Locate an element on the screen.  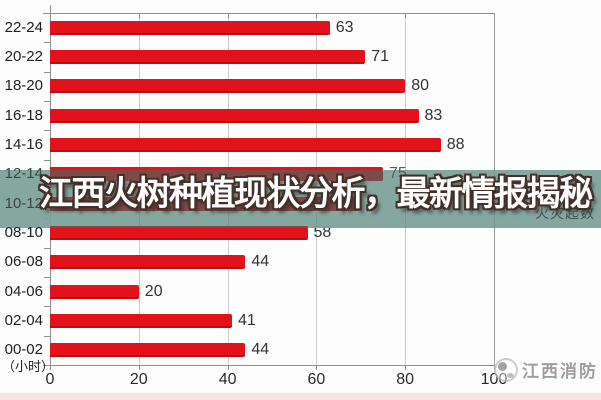
category-label-04-06: 04-06 is located at coordinates (23, 291).